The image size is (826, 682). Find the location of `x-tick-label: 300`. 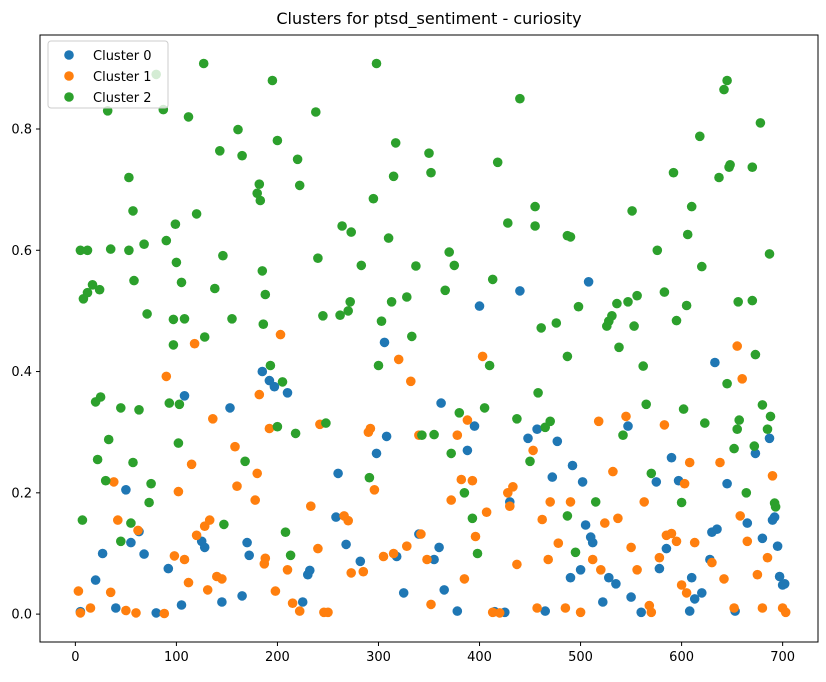

x-tick-label: 300 is located at coordinates (378, 657).